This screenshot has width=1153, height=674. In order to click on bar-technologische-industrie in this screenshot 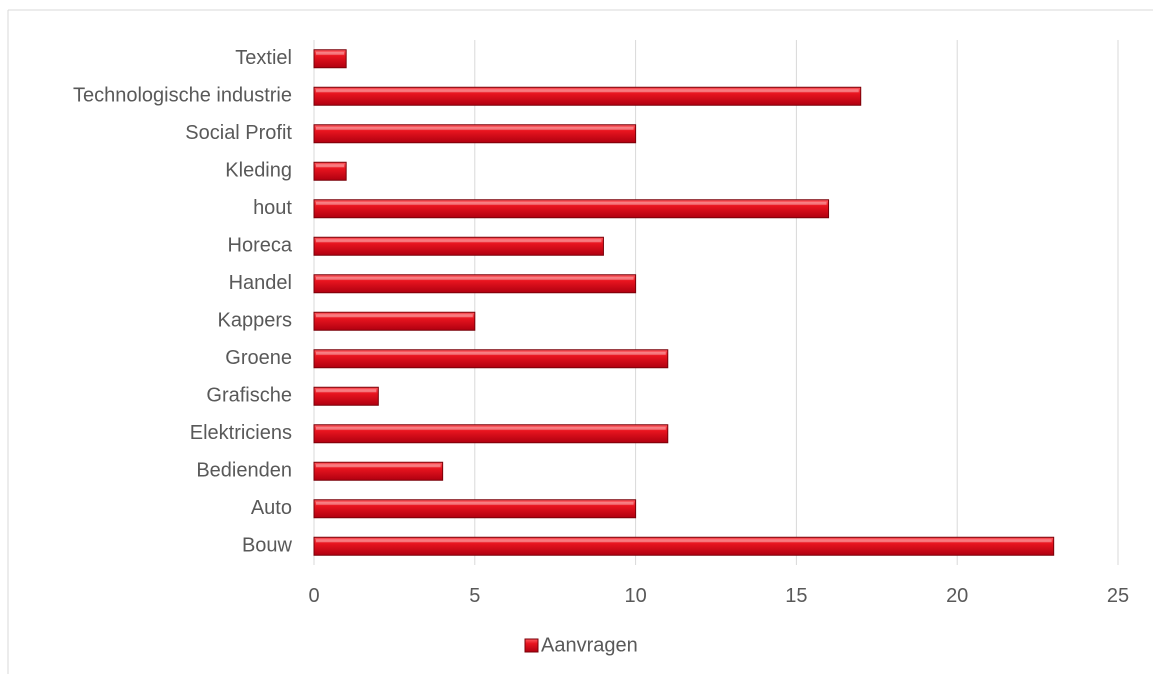, I will do `click(587, 96)`.